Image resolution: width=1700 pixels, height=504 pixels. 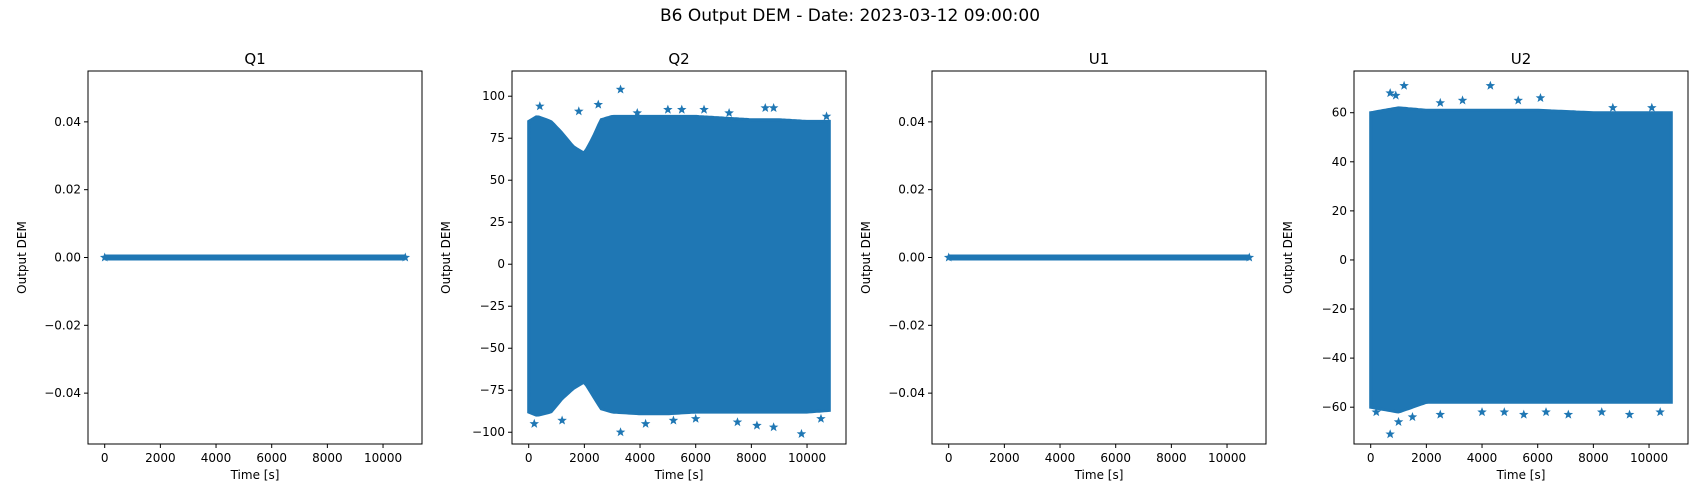 I want to click on y-tick-label: −50, so click(x=492, y=348).